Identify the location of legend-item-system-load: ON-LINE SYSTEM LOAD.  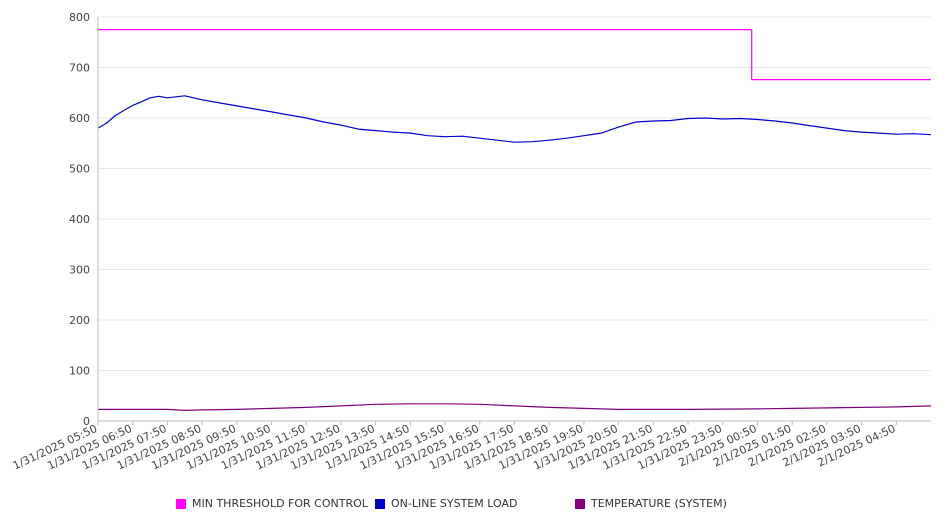
(446, 503).